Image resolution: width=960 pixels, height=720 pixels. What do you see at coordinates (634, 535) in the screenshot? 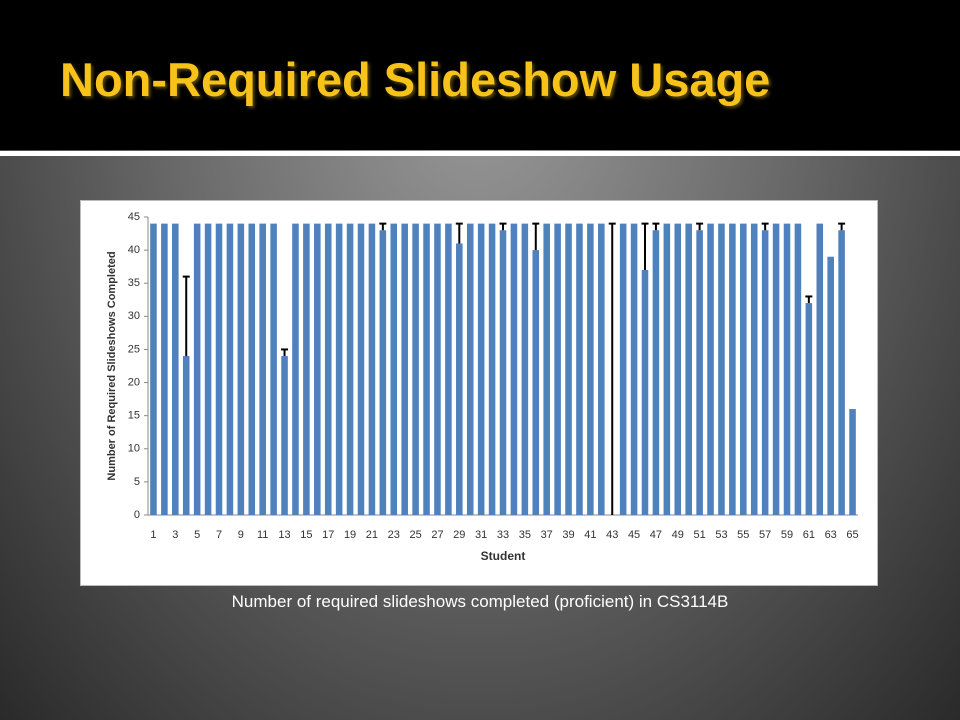
I see `x-tick-label: 45` at bounding box center [634, 535].